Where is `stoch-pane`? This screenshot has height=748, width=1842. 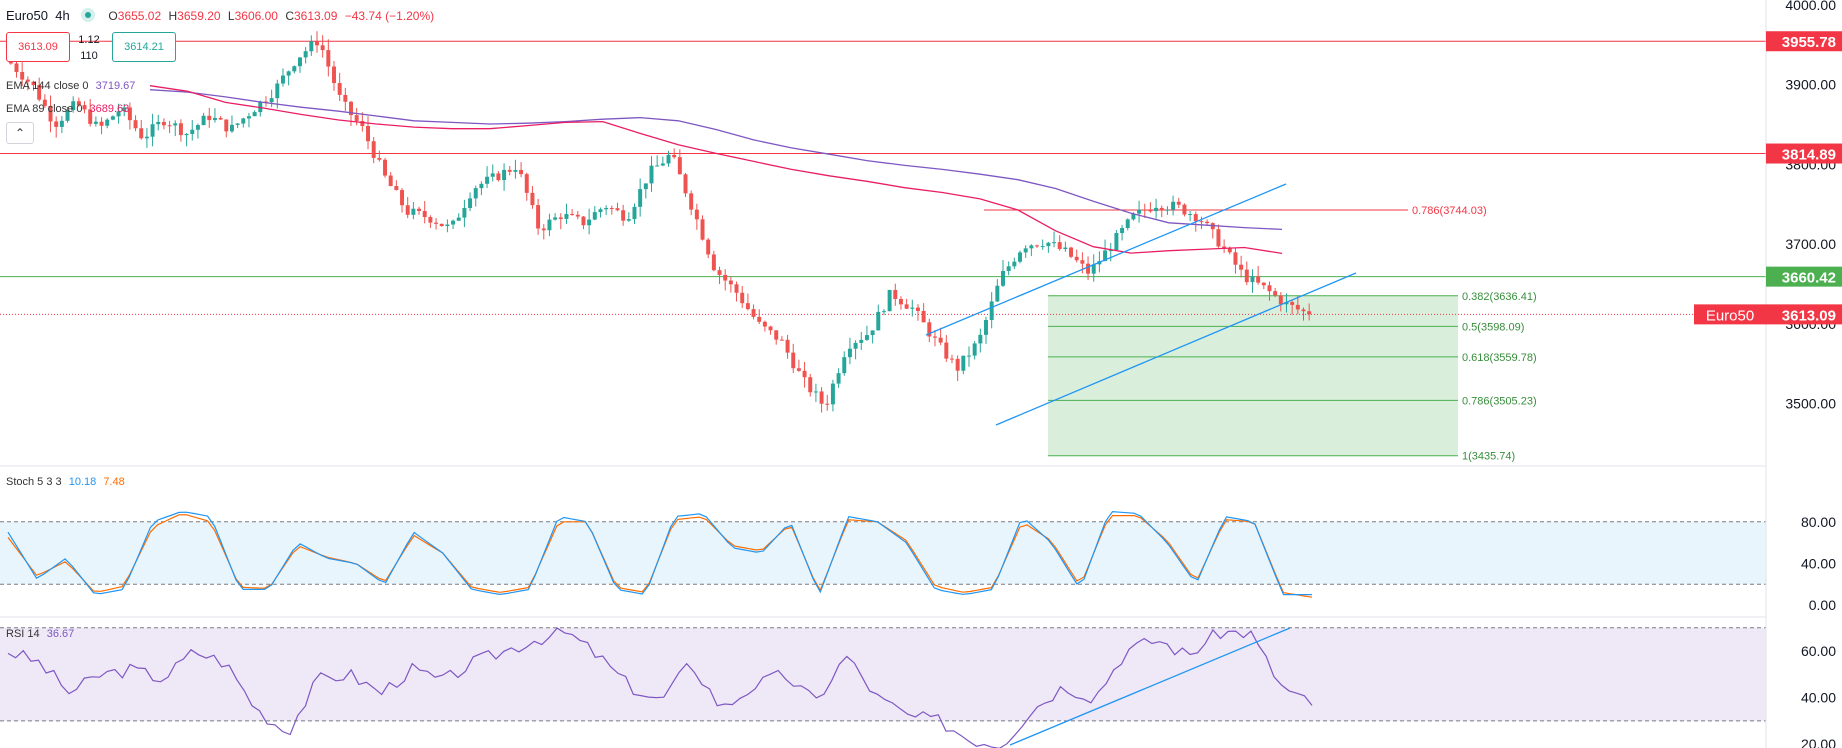
stoch-pane is located at coordinates (883, 554).